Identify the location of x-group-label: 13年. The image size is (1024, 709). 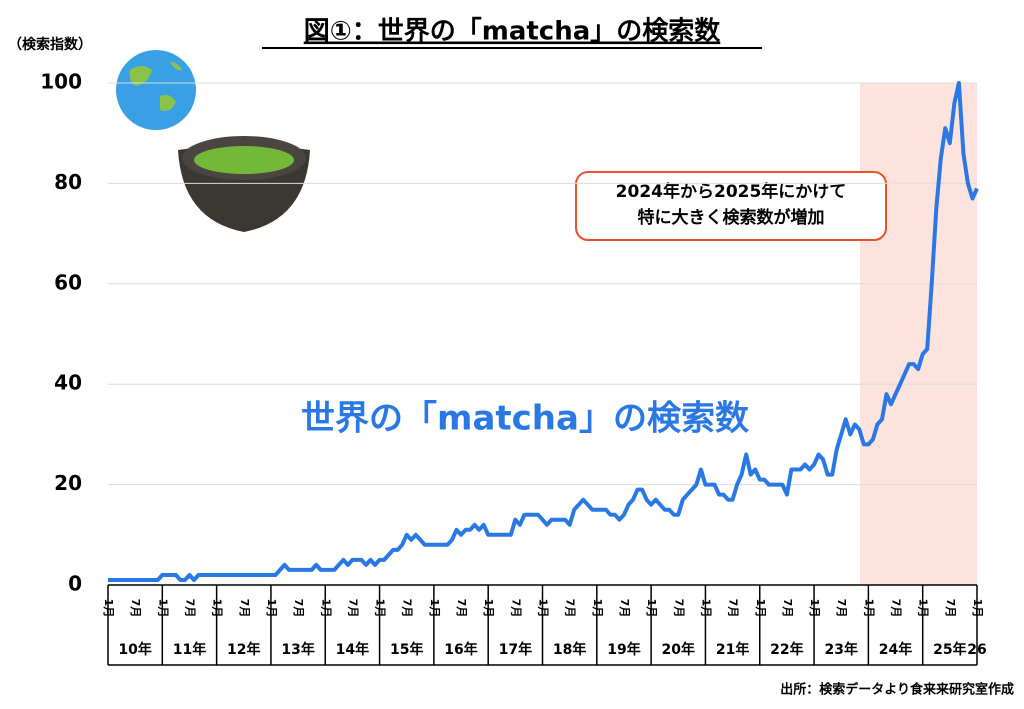
(297, 649).